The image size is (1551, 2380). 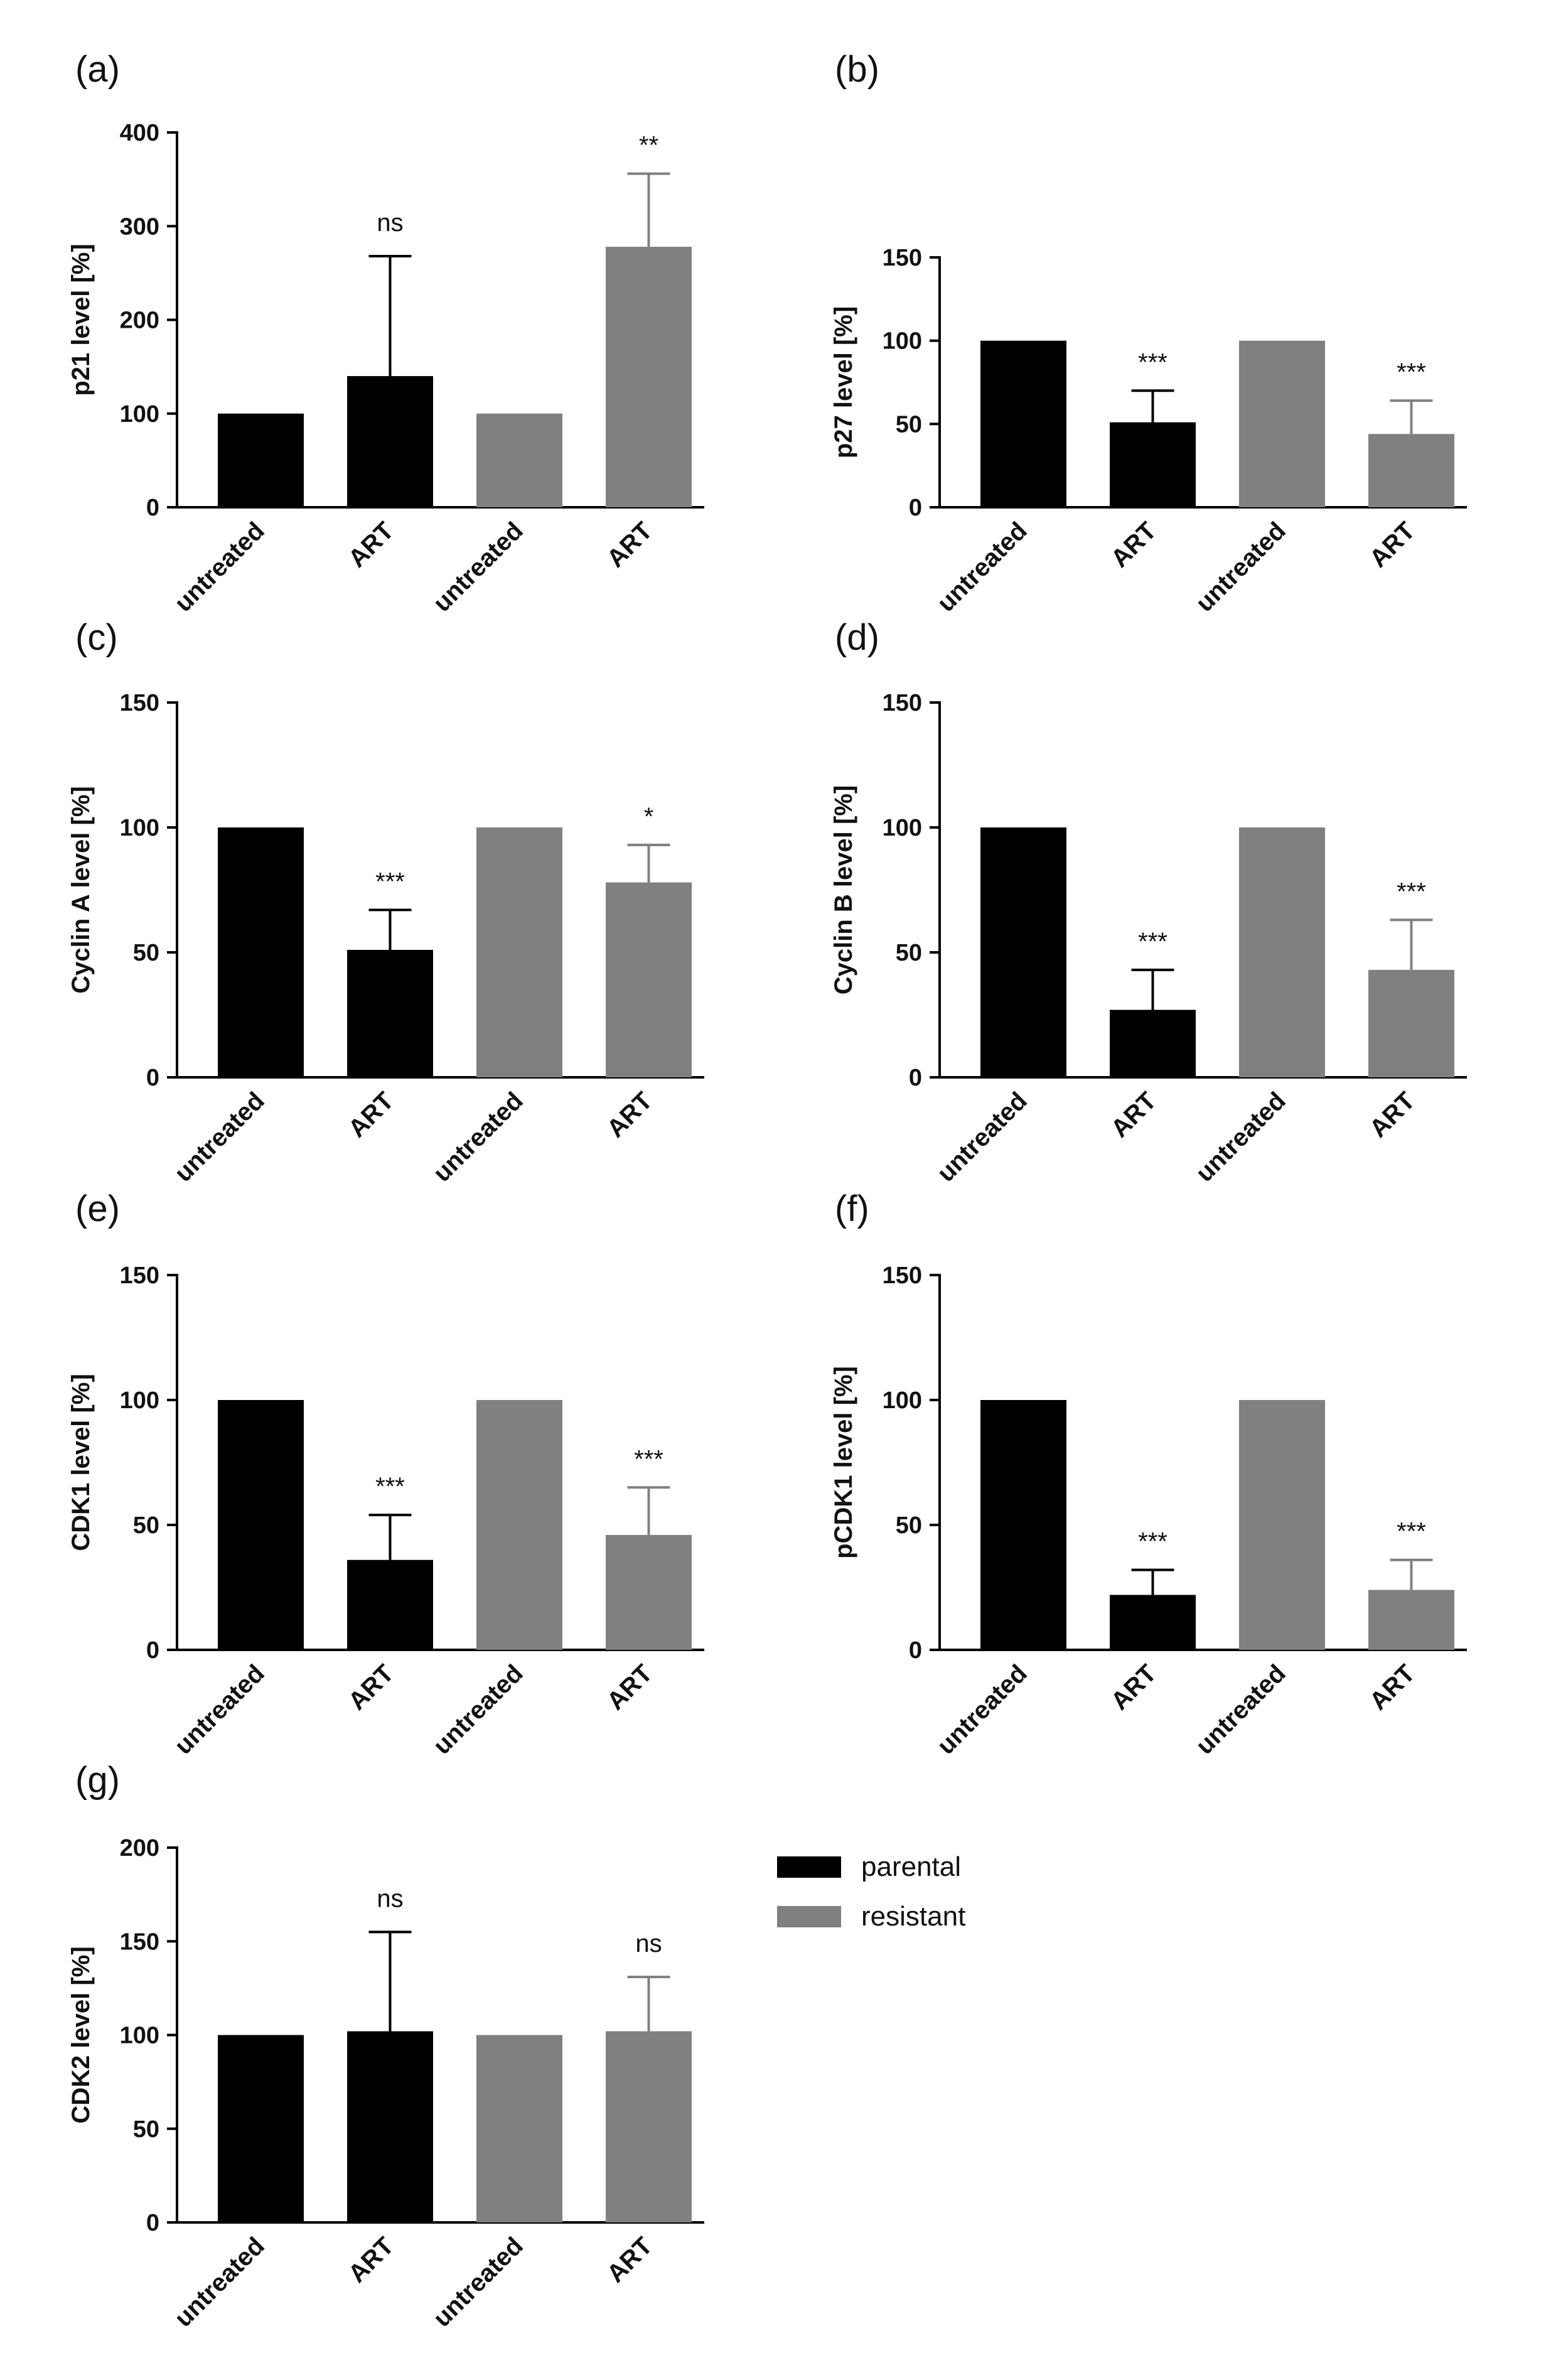 I want to click on legend-swatch-parental, so click(x=809, y=1867).